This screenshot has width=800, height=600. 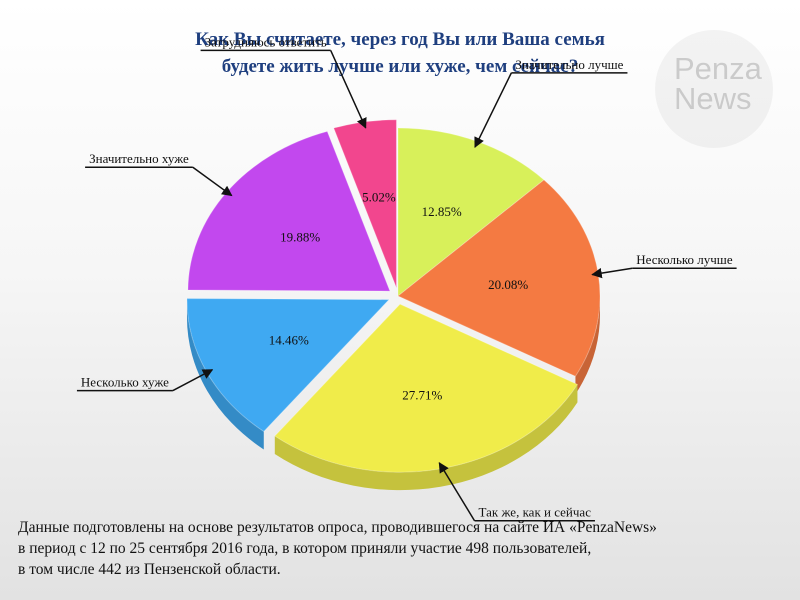 What do you see at coordinates (684, 259) in the screenshot?
I see `callout-label-2: Несколько лучше` at bounding box center [684, 259].